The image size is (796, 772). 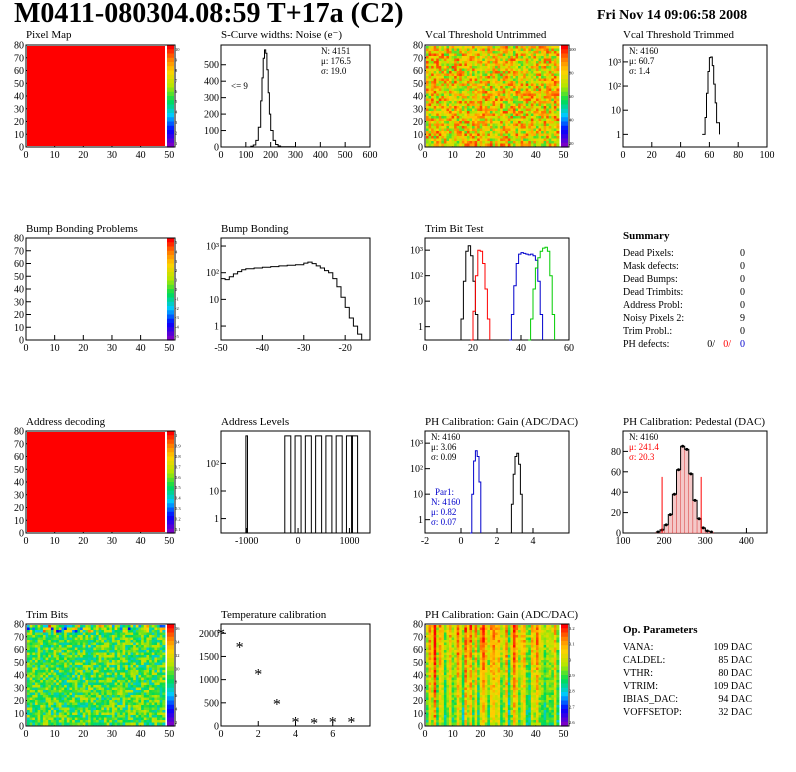 I want to click on address-decoding-colorbar-label: 0.7, so click(x=178, y=466).